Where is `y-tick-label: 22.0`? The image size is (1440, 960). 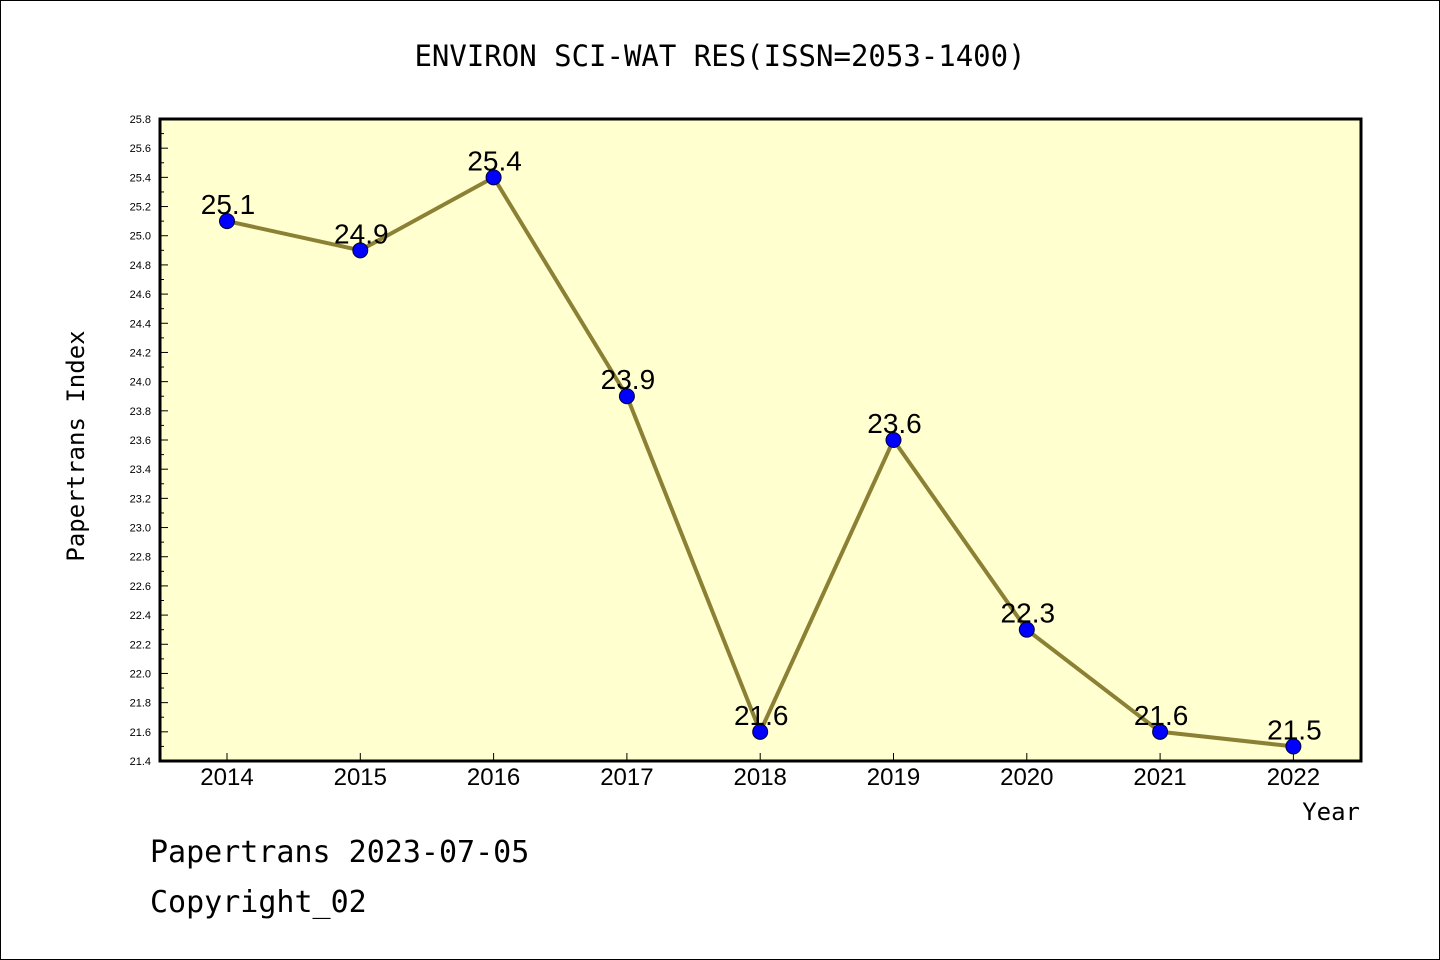
y-tick-label: 22.0 is located at coordinates (140, 674).